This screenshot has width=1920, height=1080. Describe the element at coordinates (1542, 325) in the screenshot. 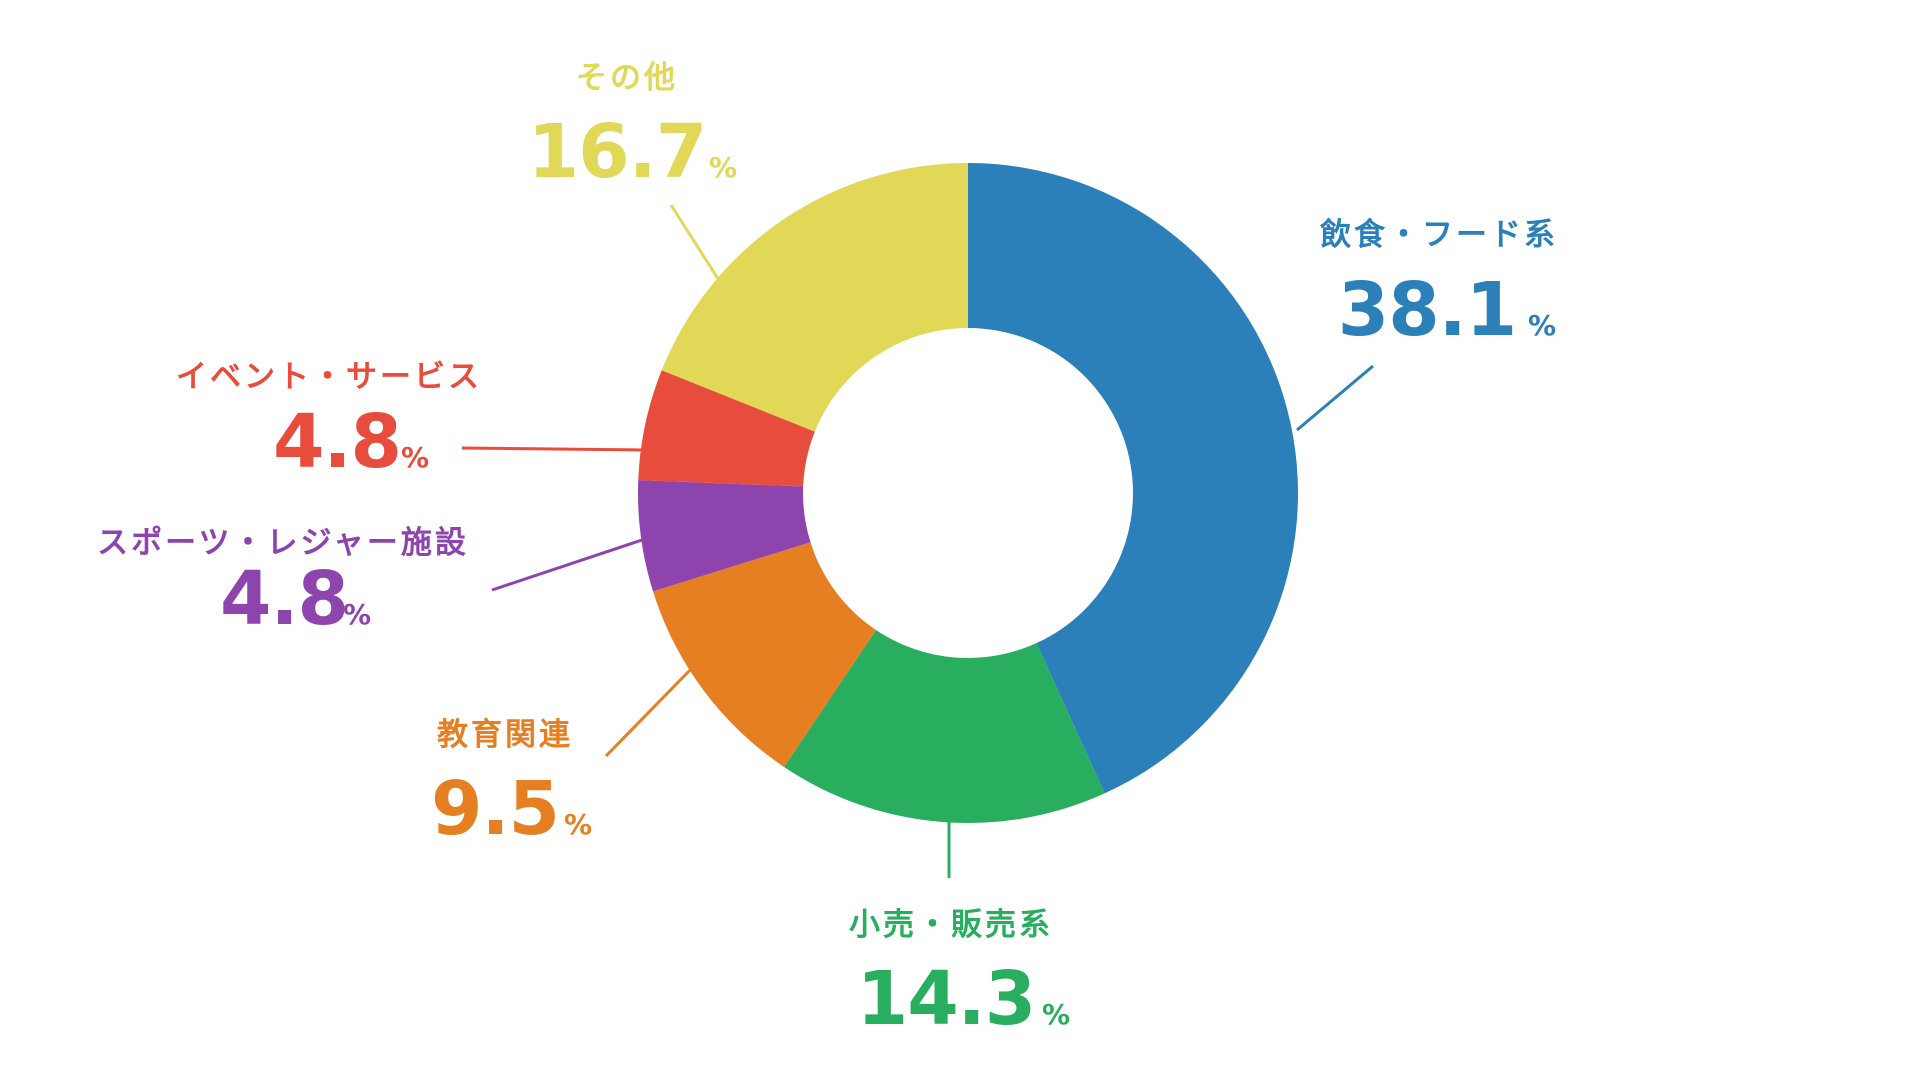

I see `slice-percent-sign-0: %` at that location.